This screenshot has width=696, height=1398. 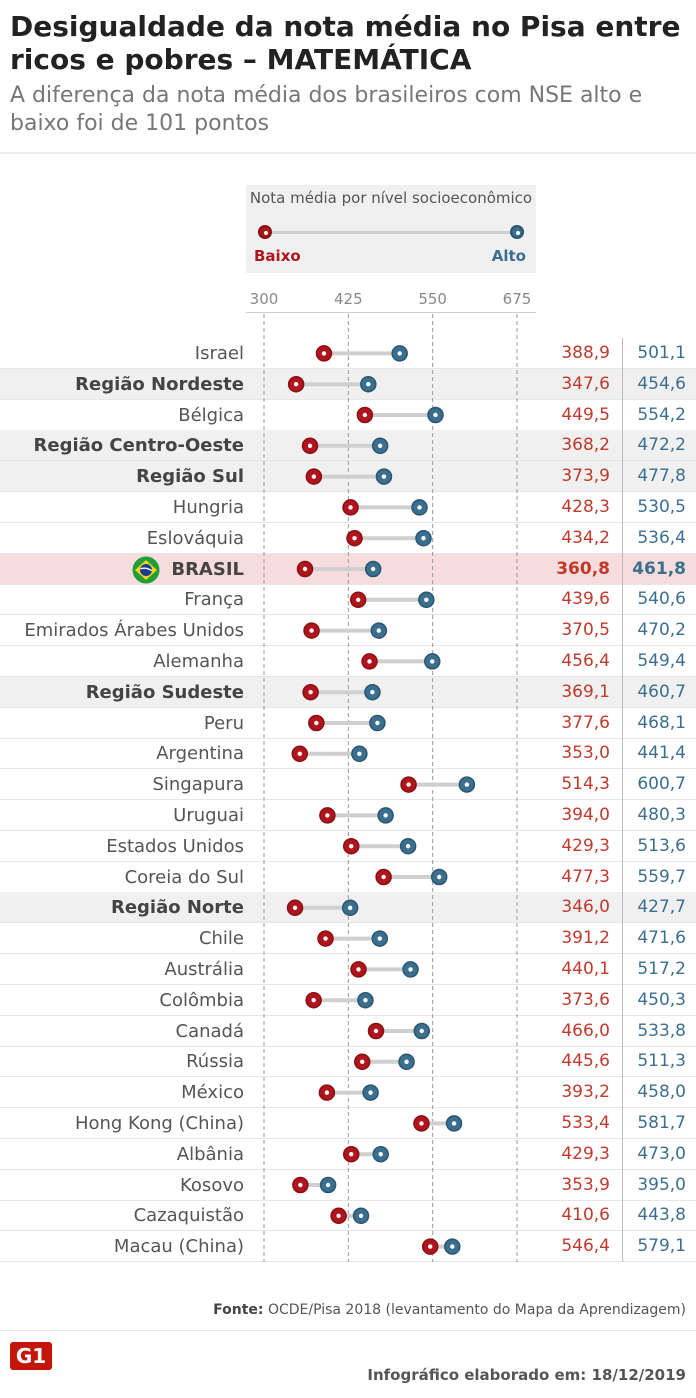 What do you see at coordinates (200, 754) in the screenshot?
I see `row-label: Argentina` at bounding box center [200, 754].